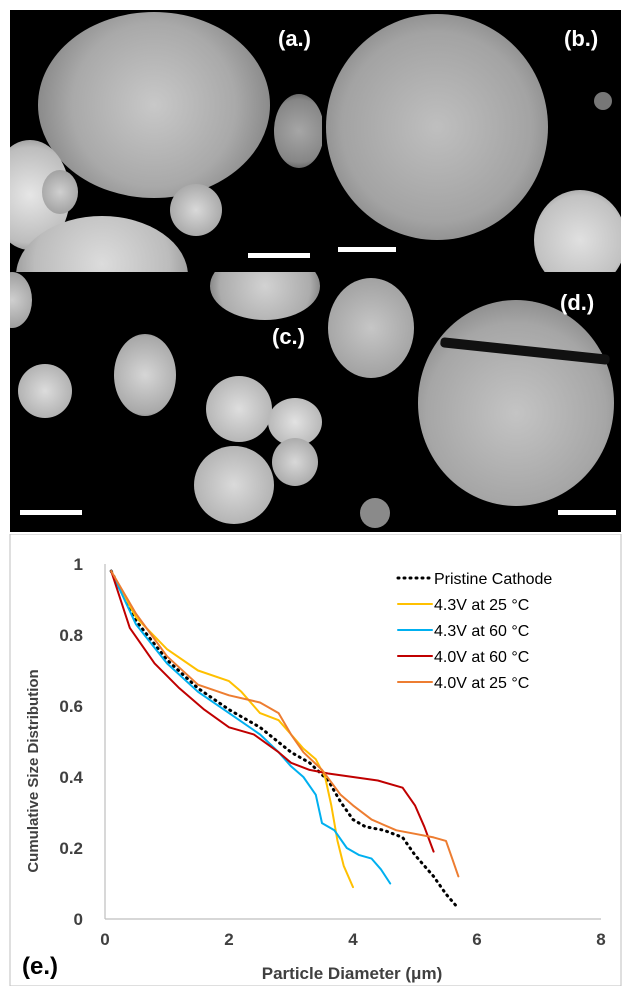 This screenshot has height=986, width=629. Describe the element at coordinates (71, 777) in the screenshot. I see `y-tick-label: 0.4` at that location.